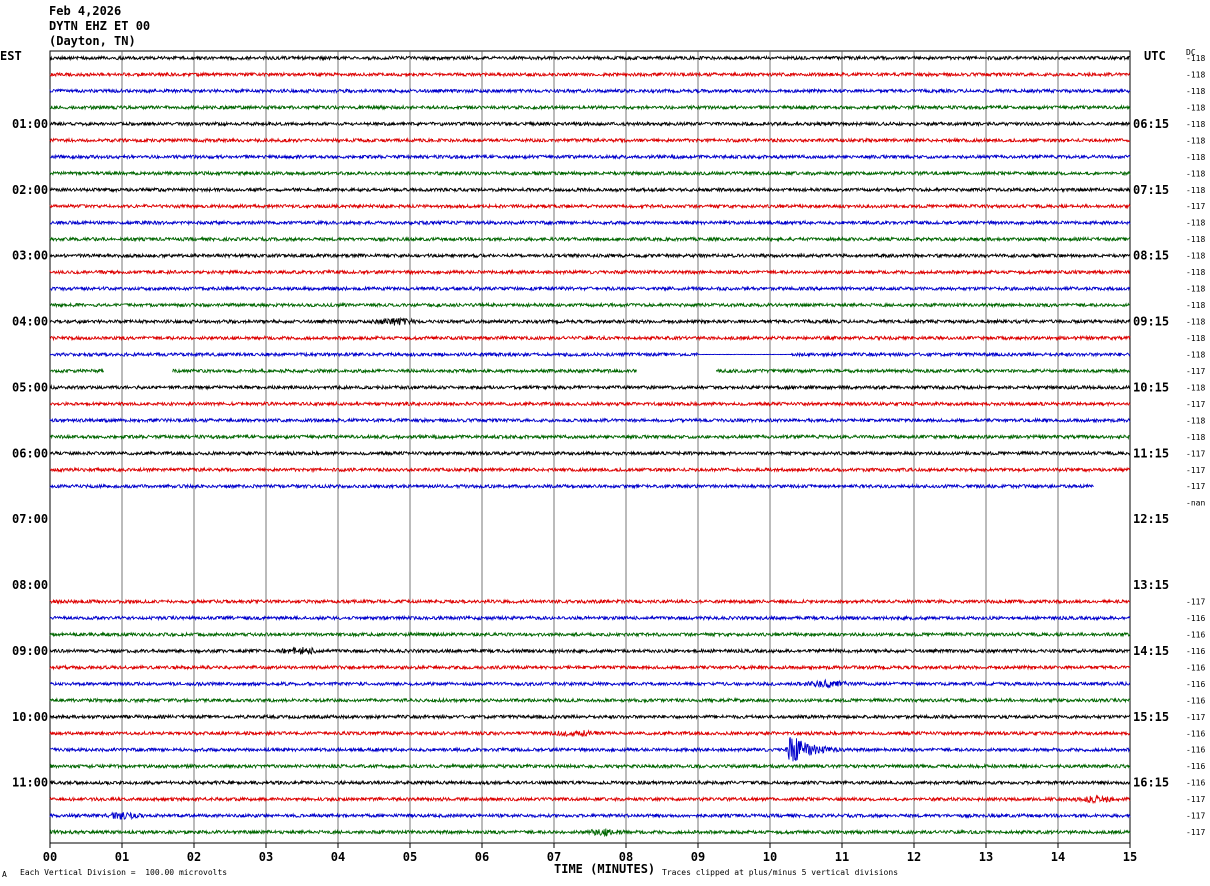 This screenshot has height=886, width=1210. What do you see at coordinates (554, 857) in the screenshot?
I see `x-tick-label: 07` at bounding box center [554, 857].